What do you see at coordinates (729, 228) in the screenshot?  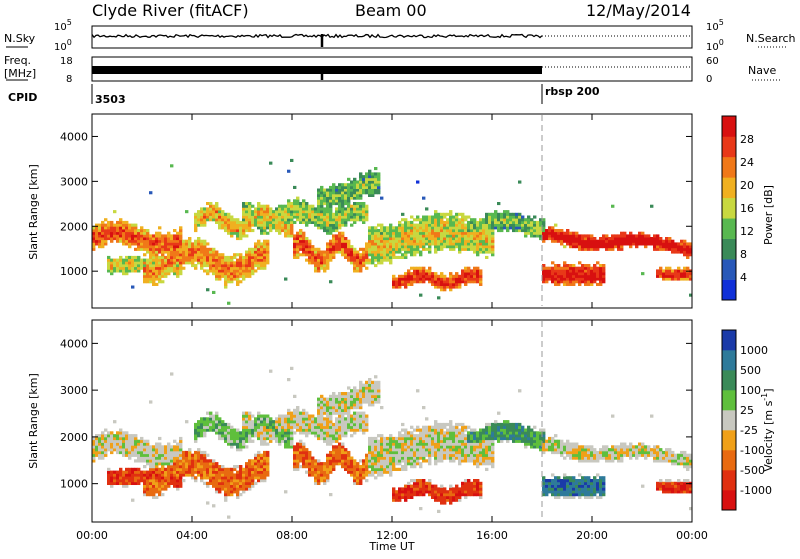 I see `power-colorbar-swatch` at bounding box center [729, 228].